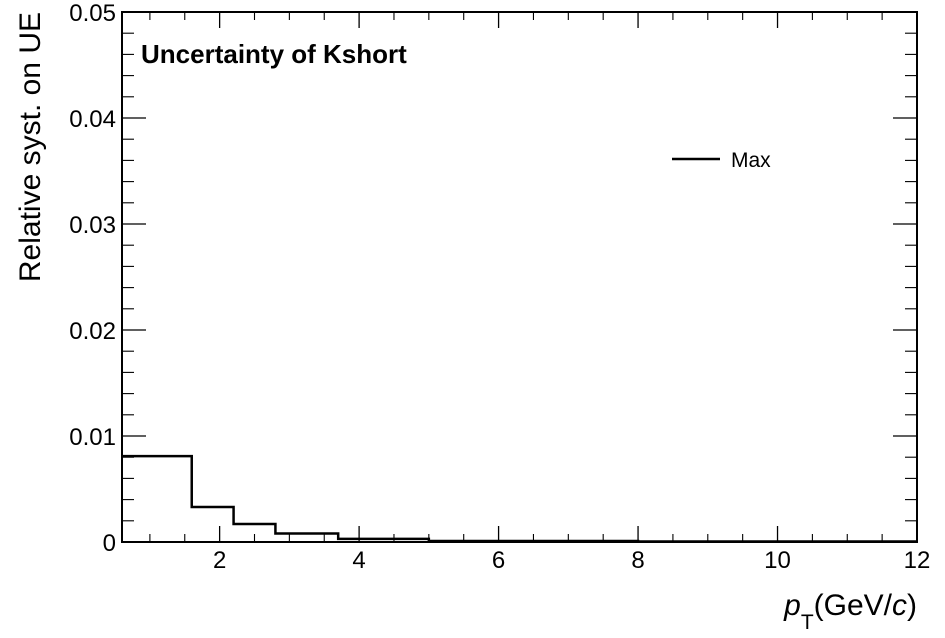 This screenshot has height=638, width=945. I want to click on y-tick-label: 0.05, so click(92, 13).